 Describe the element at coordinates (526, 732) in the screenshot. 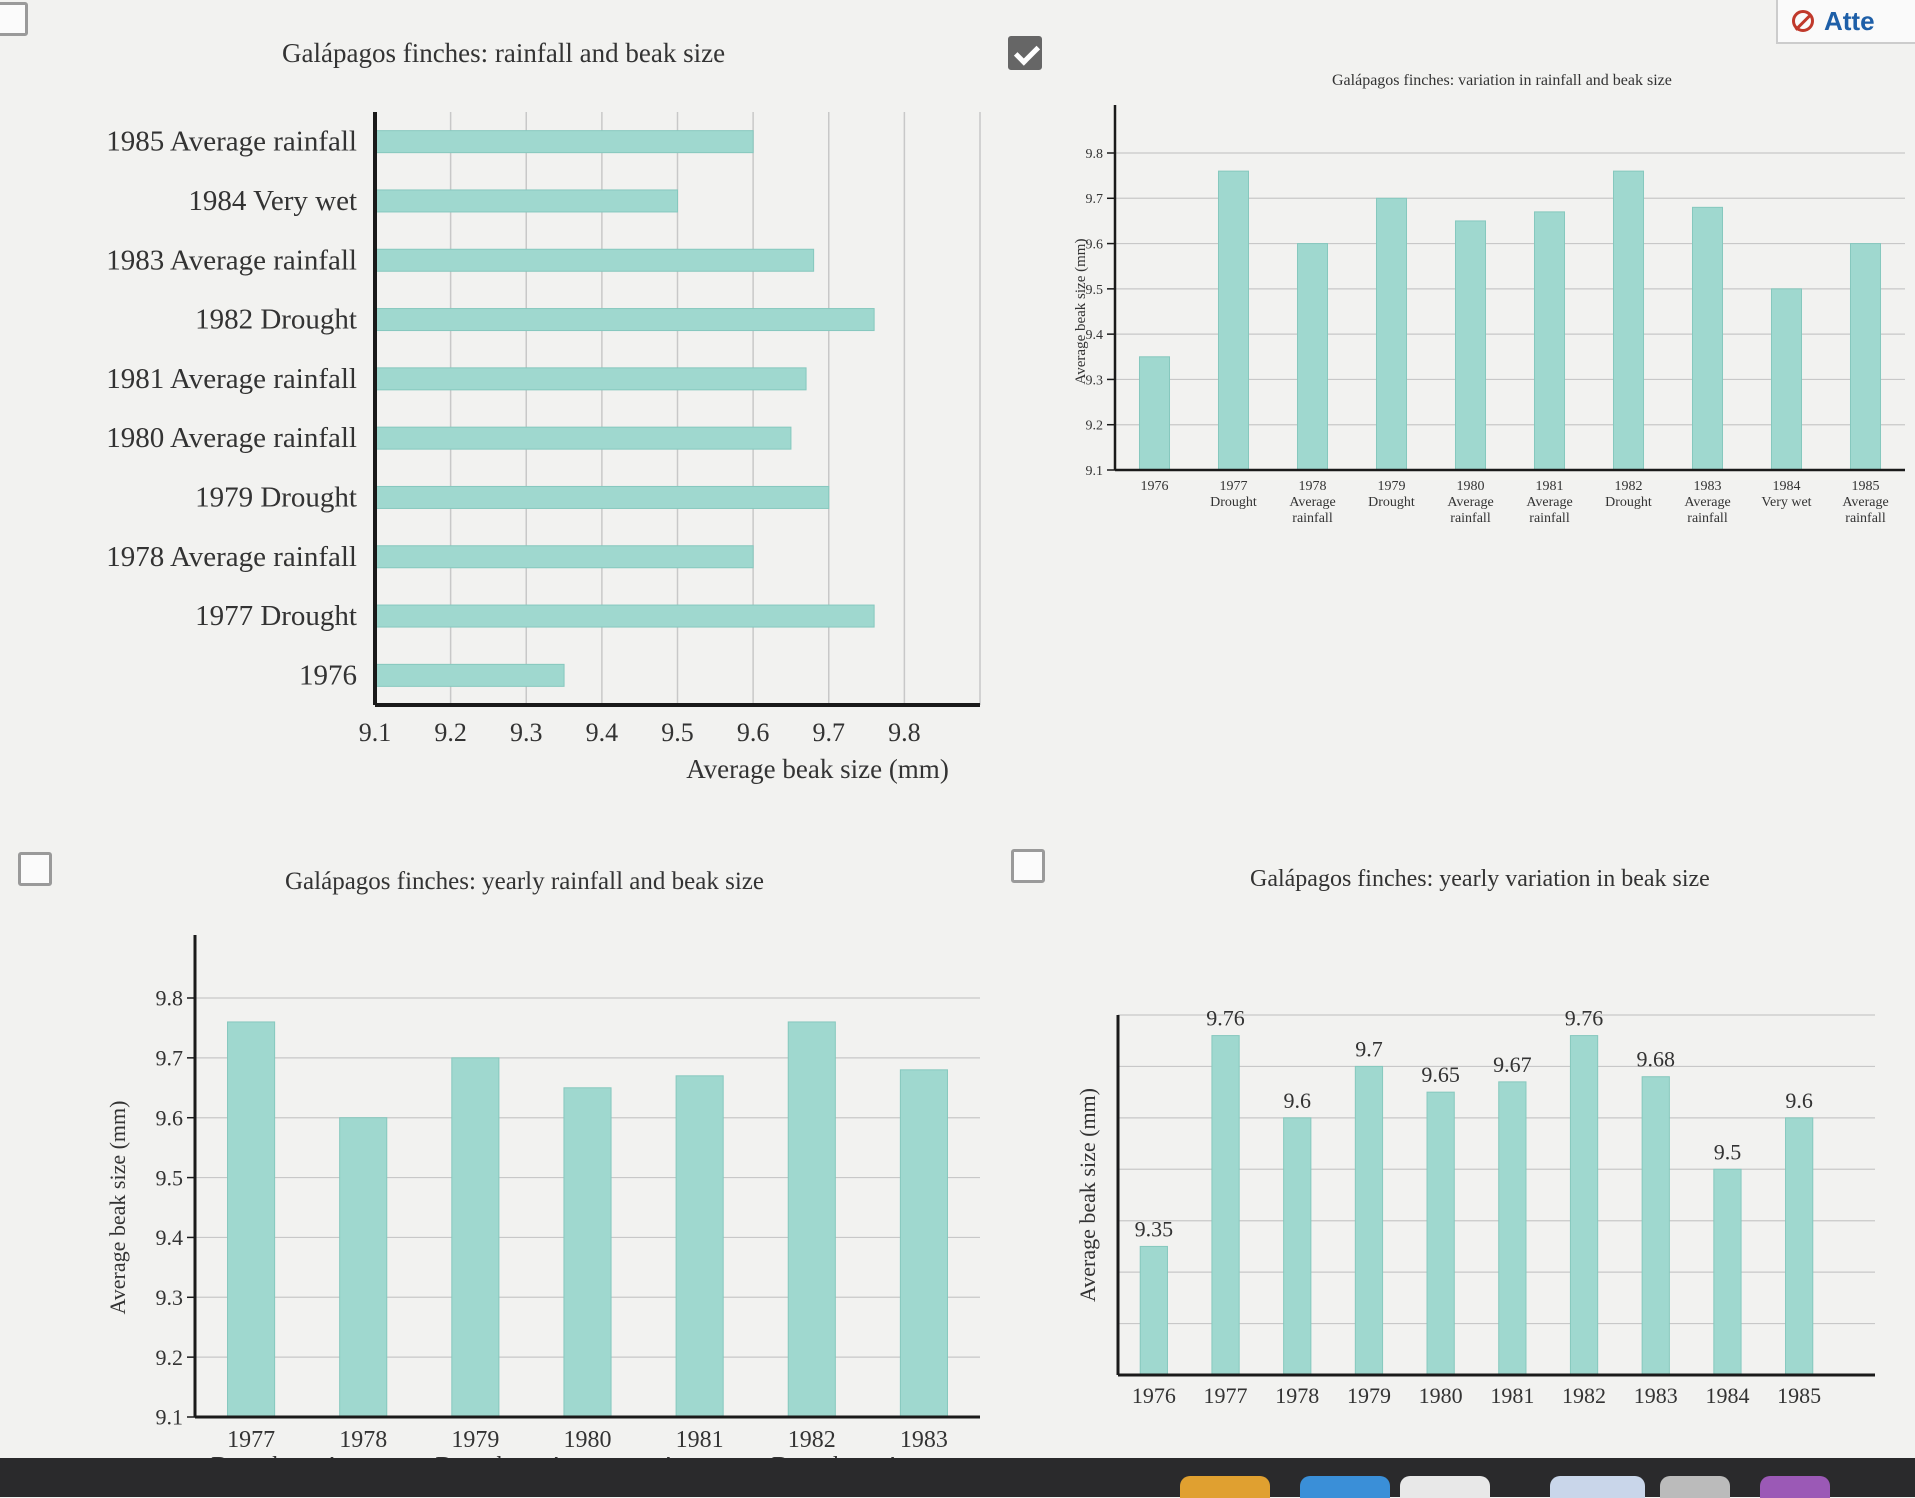

I see `x-tick-label: 9.3` at that location.